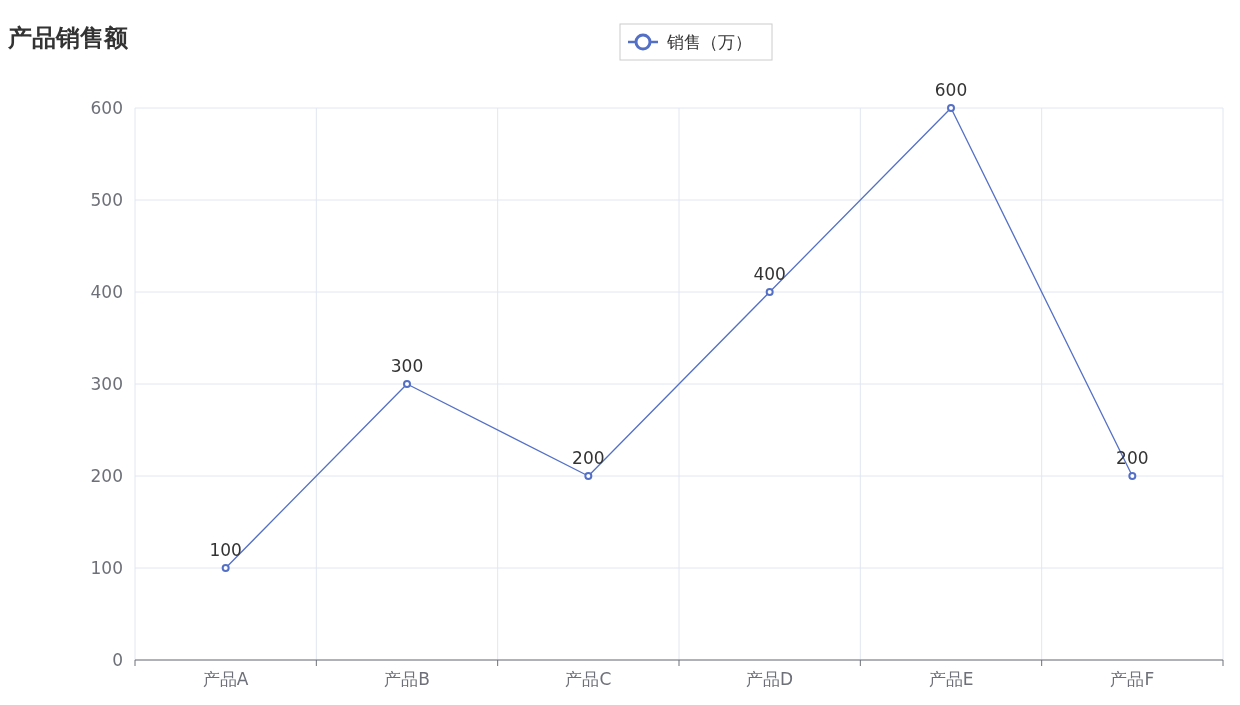 Image resolution: width=1240 pixels, height=705 pixels. Describe the element at coordinates (68, 38) in the screenshot. I see `chart-title: 产品销售额` at that location.